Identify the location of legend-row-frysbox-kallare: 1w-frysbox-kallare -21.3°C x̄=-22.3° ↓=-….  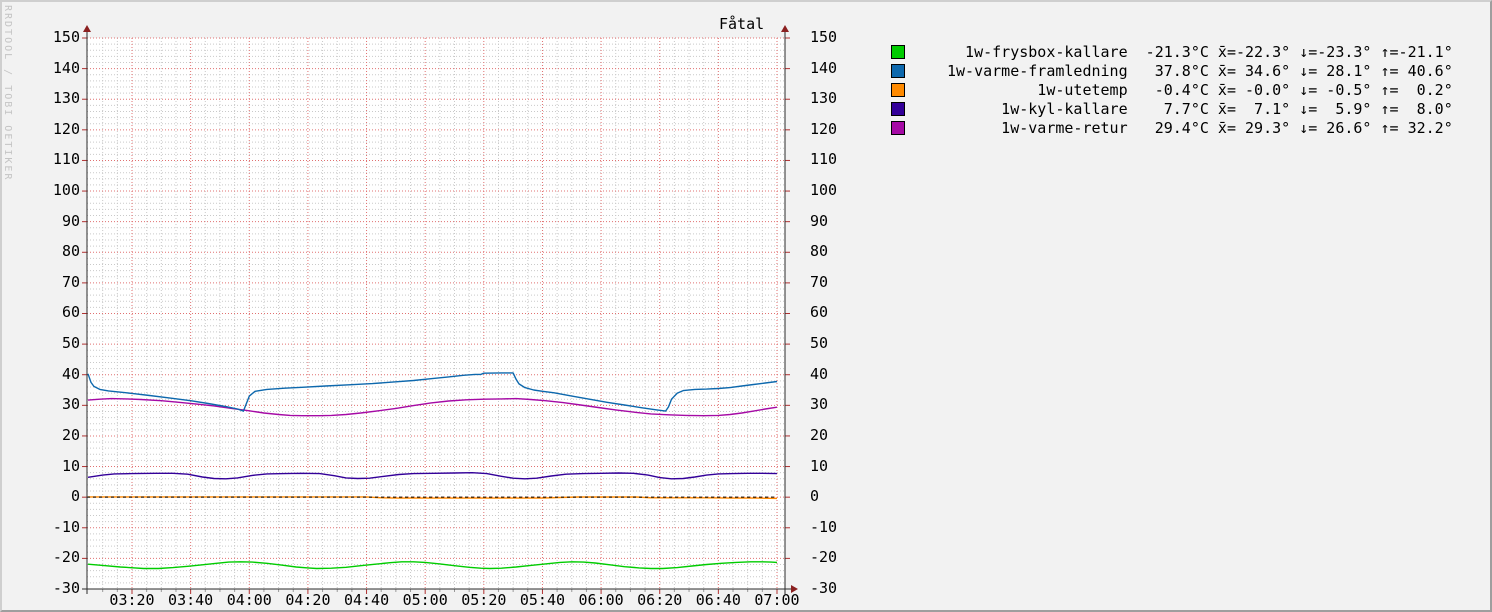
(1172, 51).